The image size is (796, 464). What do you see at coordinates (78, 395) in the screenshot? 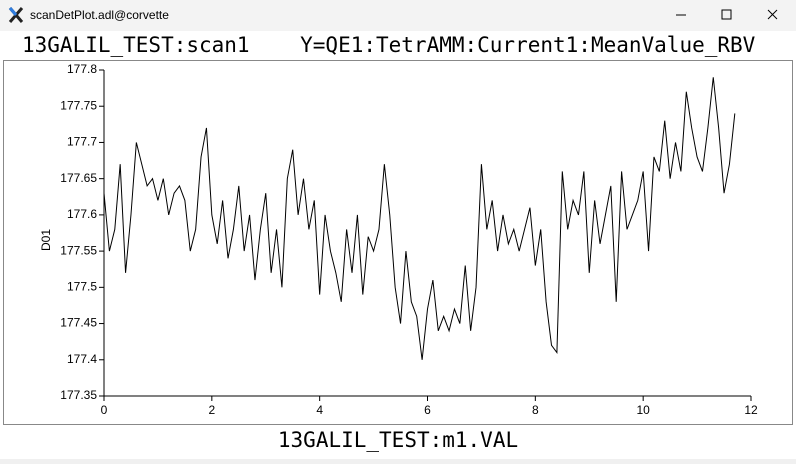
I see `y-tick-label: 177.35` at bounding box center [78, 395].